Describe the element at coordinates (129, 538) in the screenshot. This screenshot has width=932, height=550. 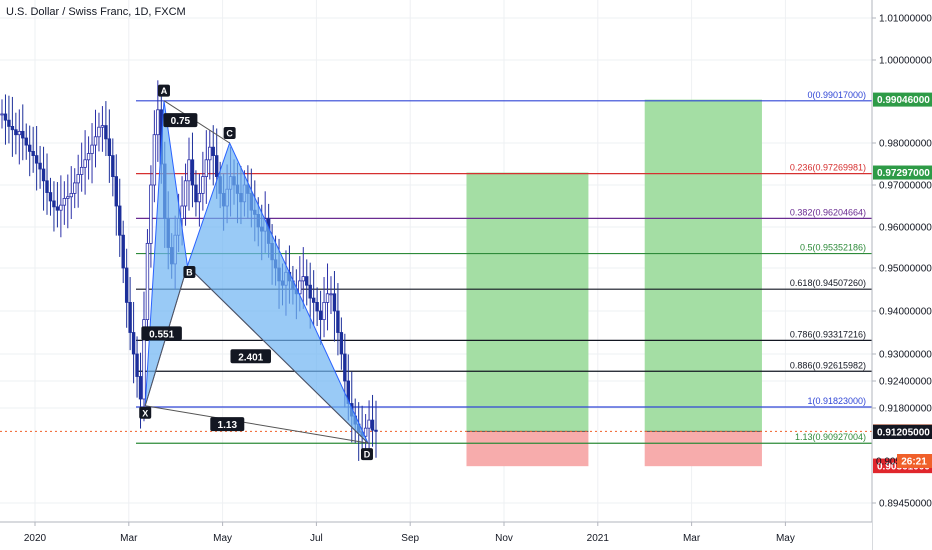
I see `x-tick-label-1: Mar` at that location.